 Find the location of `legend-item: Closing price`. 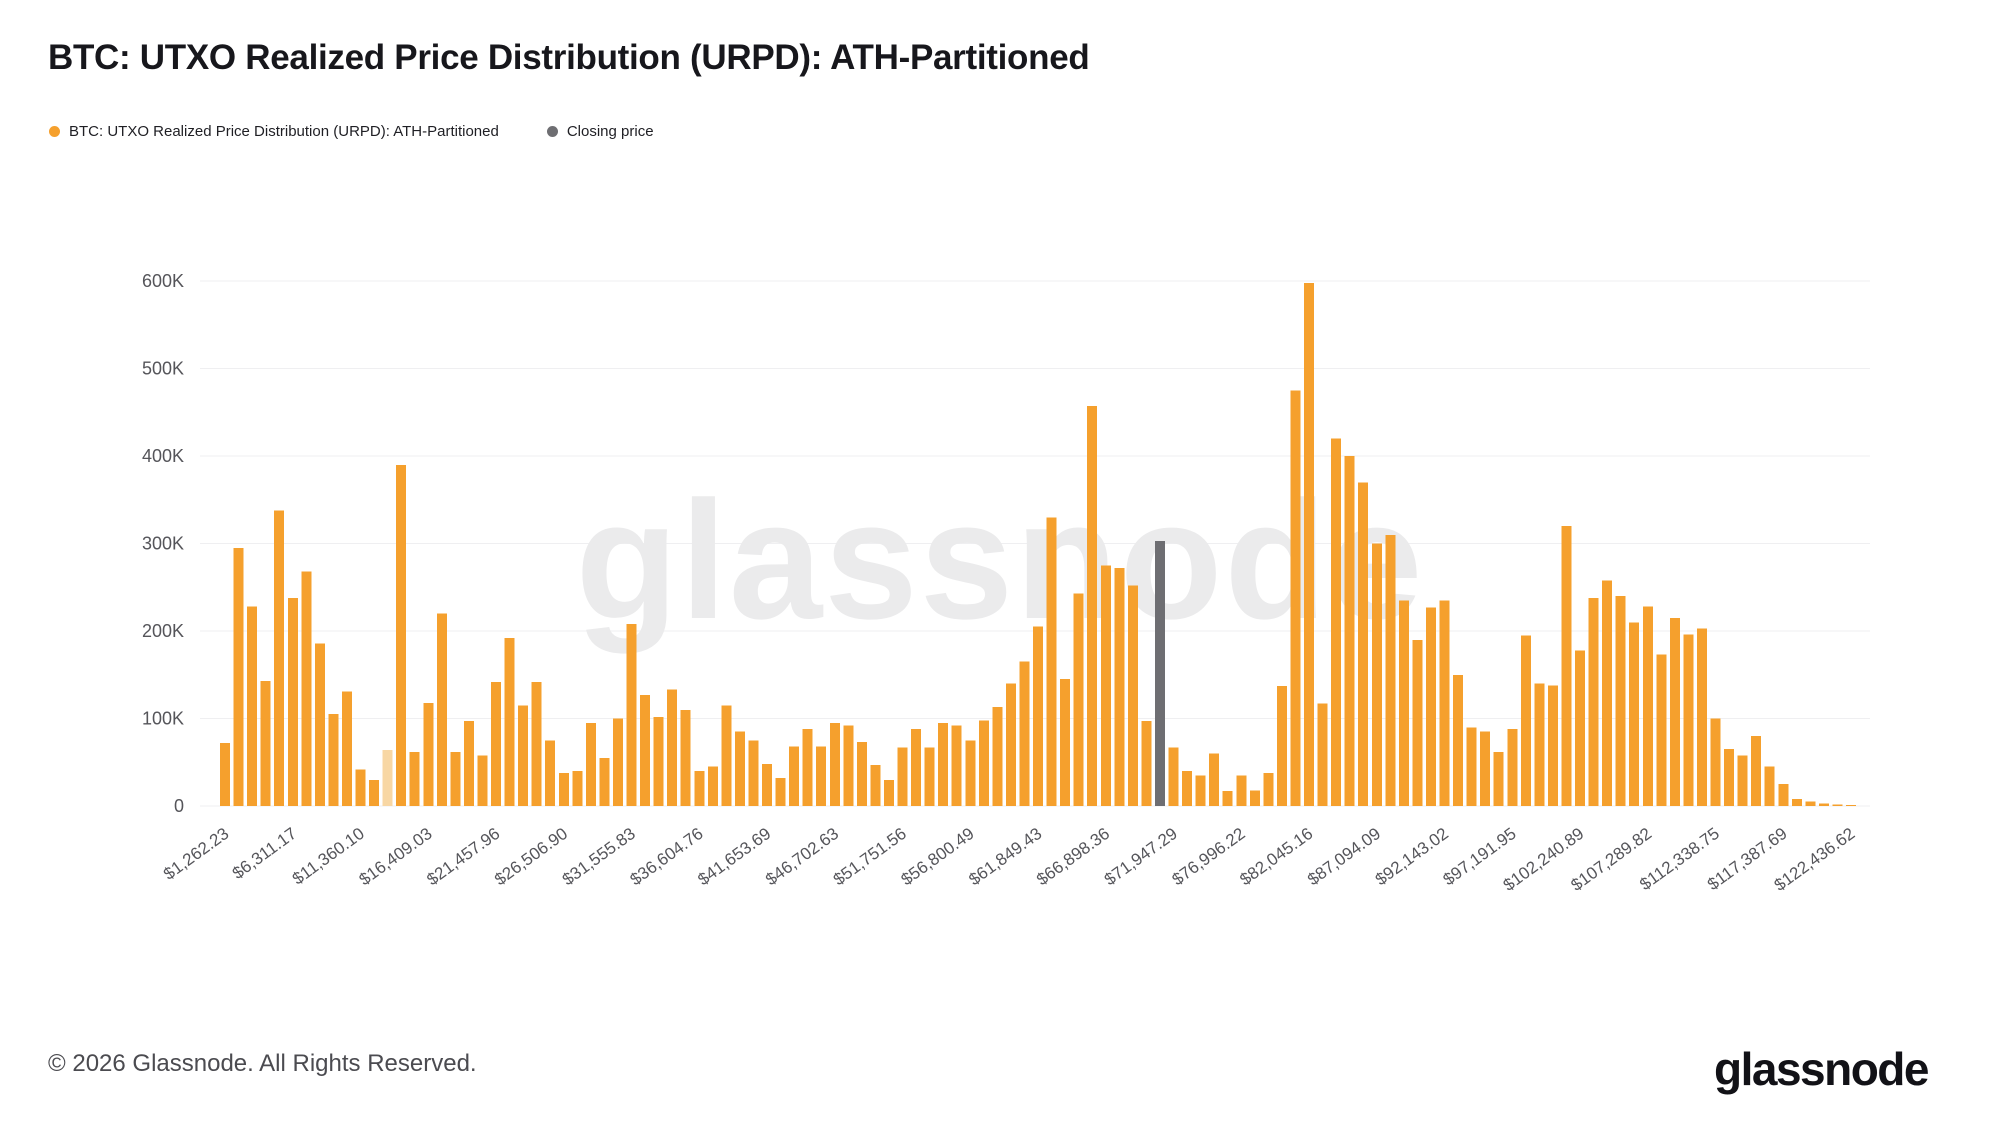

legend-item: Closing price is located at coordinates (600, 131).